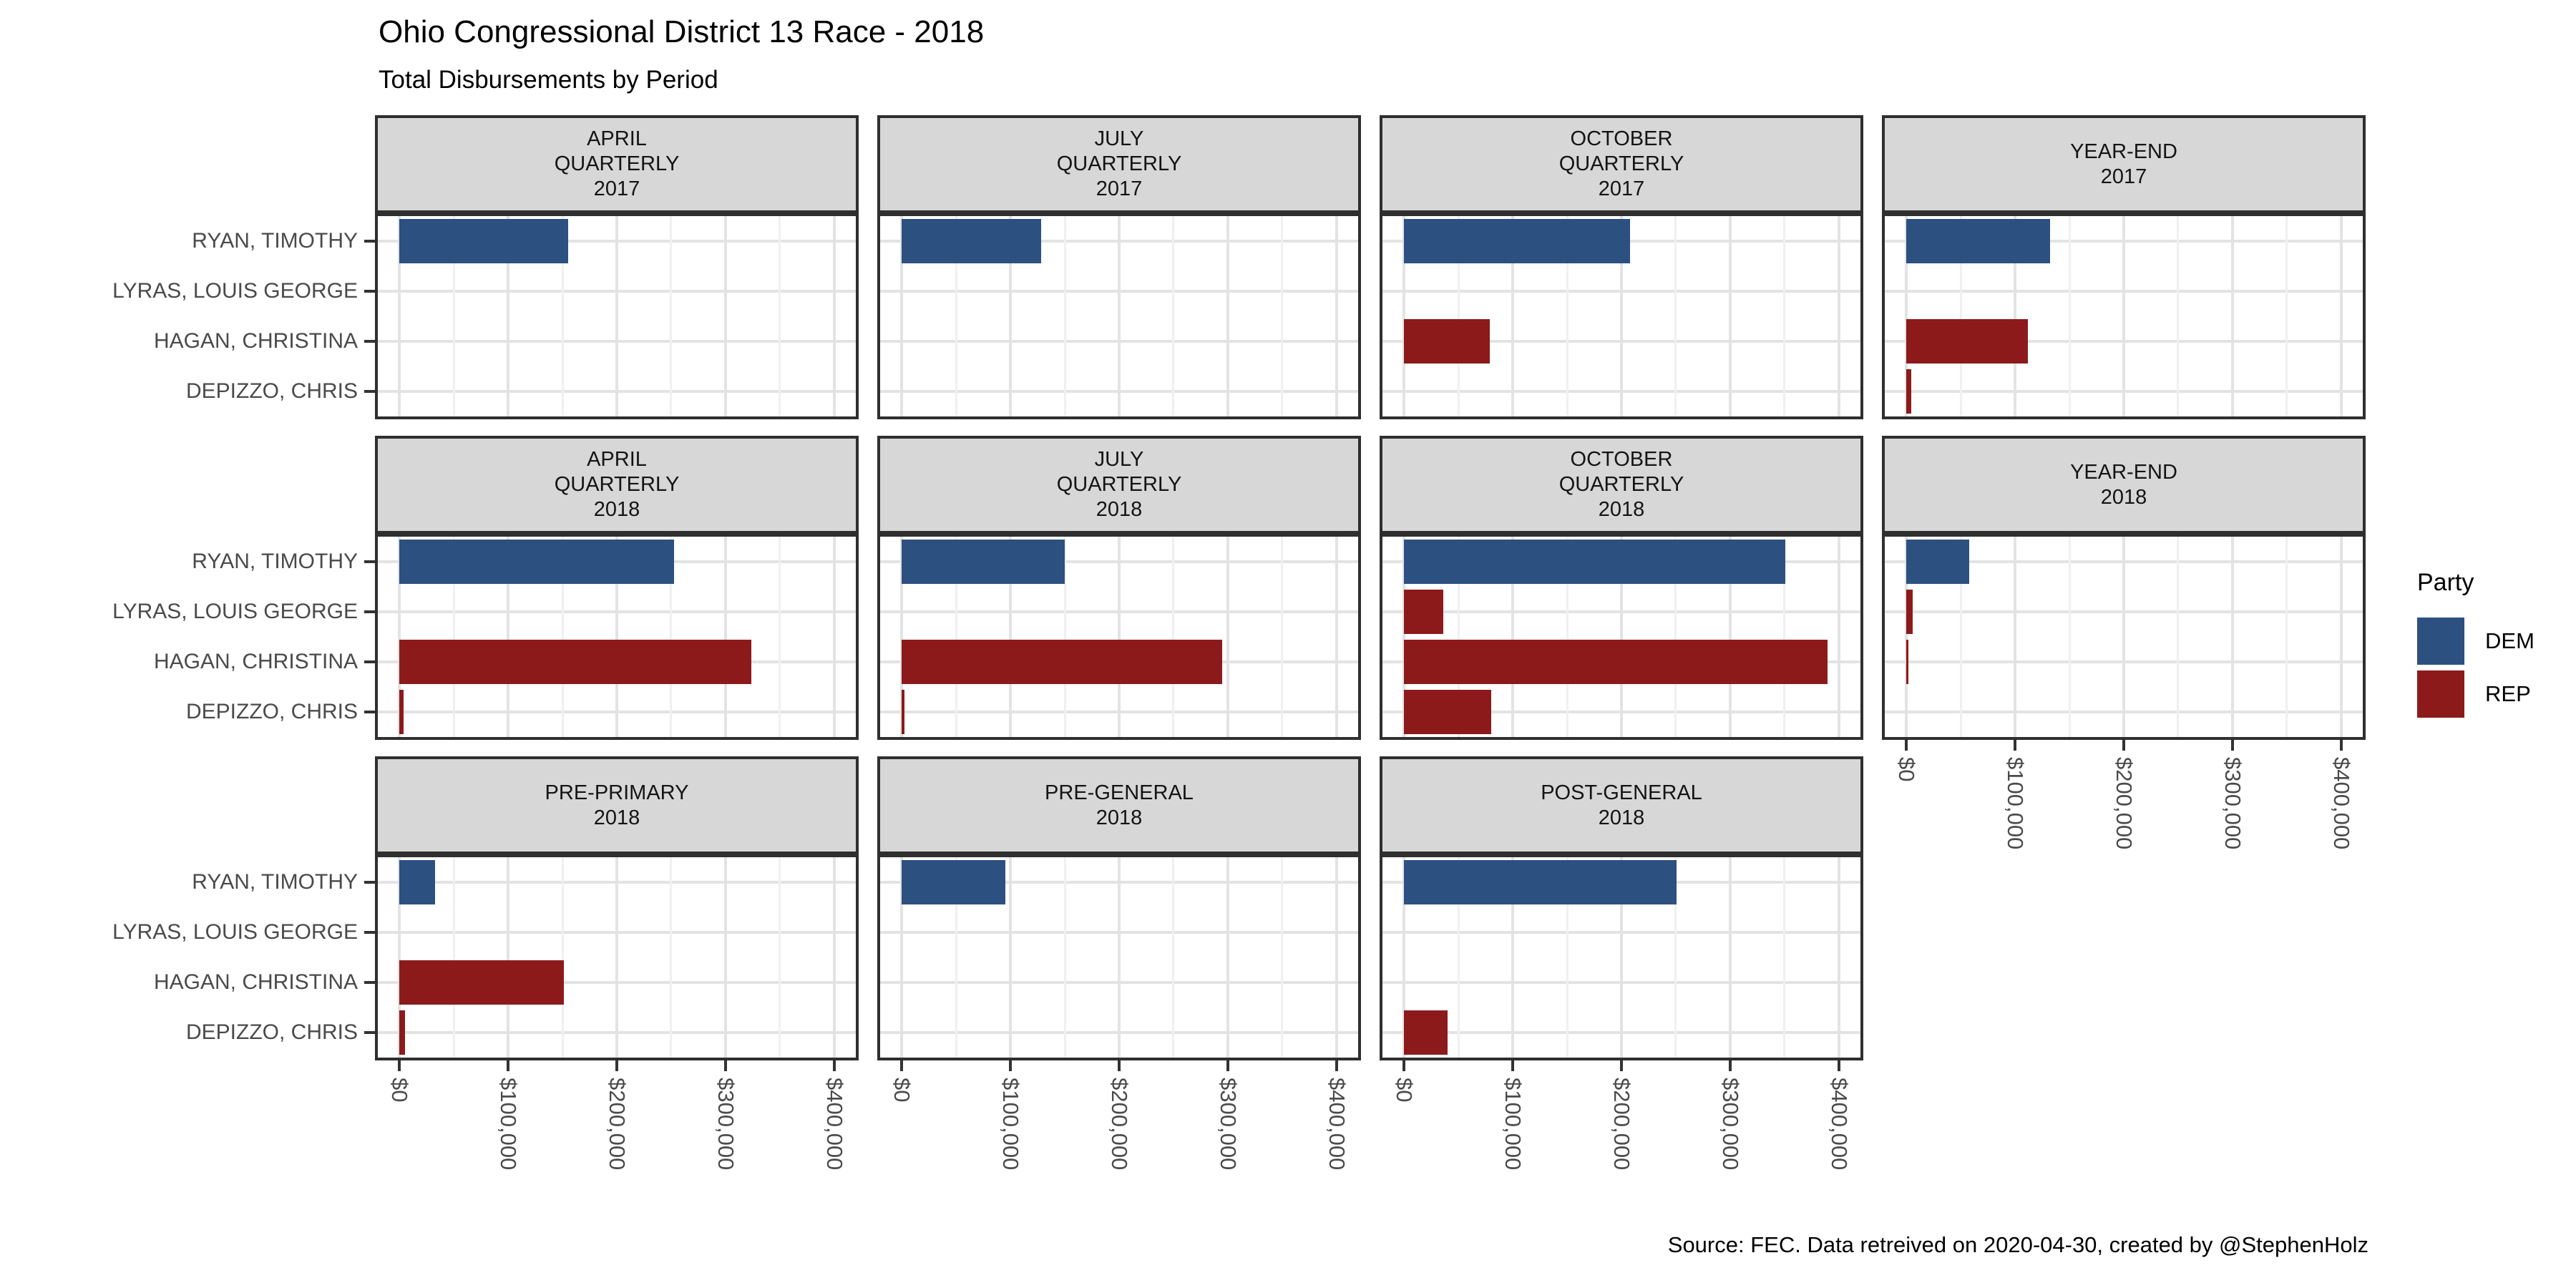  Describe the element at coordinates (1119, 138) in the screenshot. I see `facet-strip-label-line: JULY` at that location.